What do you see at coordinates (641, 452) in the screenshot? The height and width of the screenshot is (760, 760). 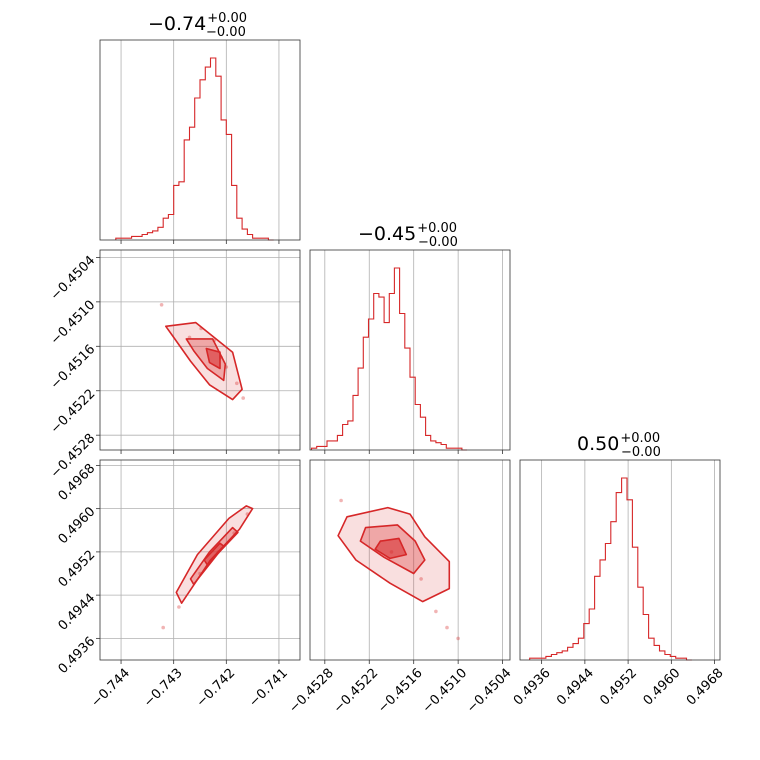 I see `hist-title-minus-2: −0.00` at bounding box center [641, 452].